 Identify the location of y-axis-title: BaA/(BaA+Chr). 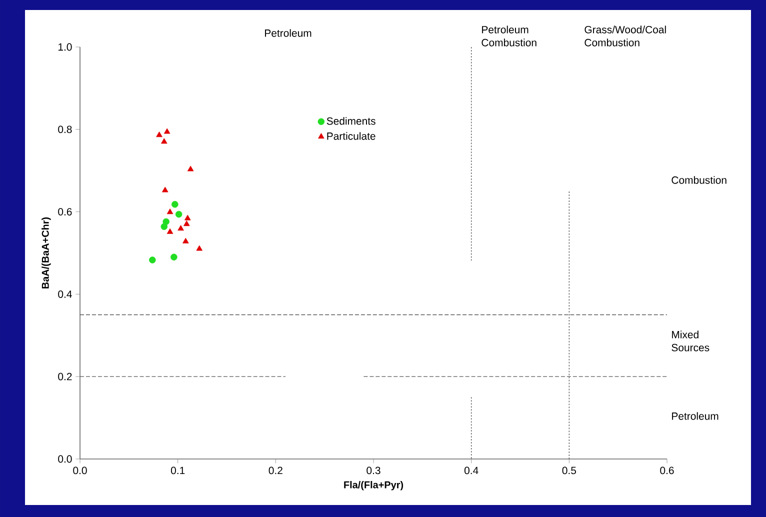
(46, 252).